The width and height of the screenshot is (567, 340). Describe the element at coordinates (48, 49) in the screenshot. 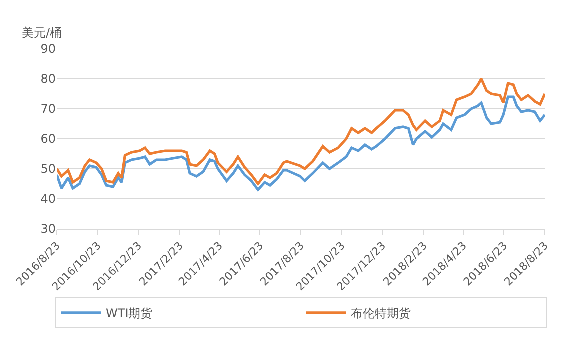

I see `y-tick-label: 90` at that location.